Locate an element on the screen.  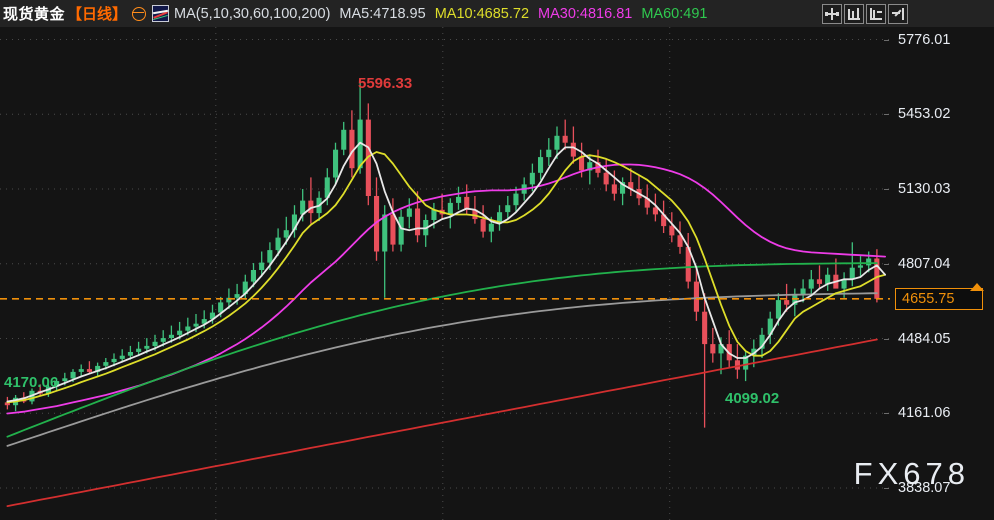
low-annotation-left: 4170.06 is located at coordinates (31, 382).